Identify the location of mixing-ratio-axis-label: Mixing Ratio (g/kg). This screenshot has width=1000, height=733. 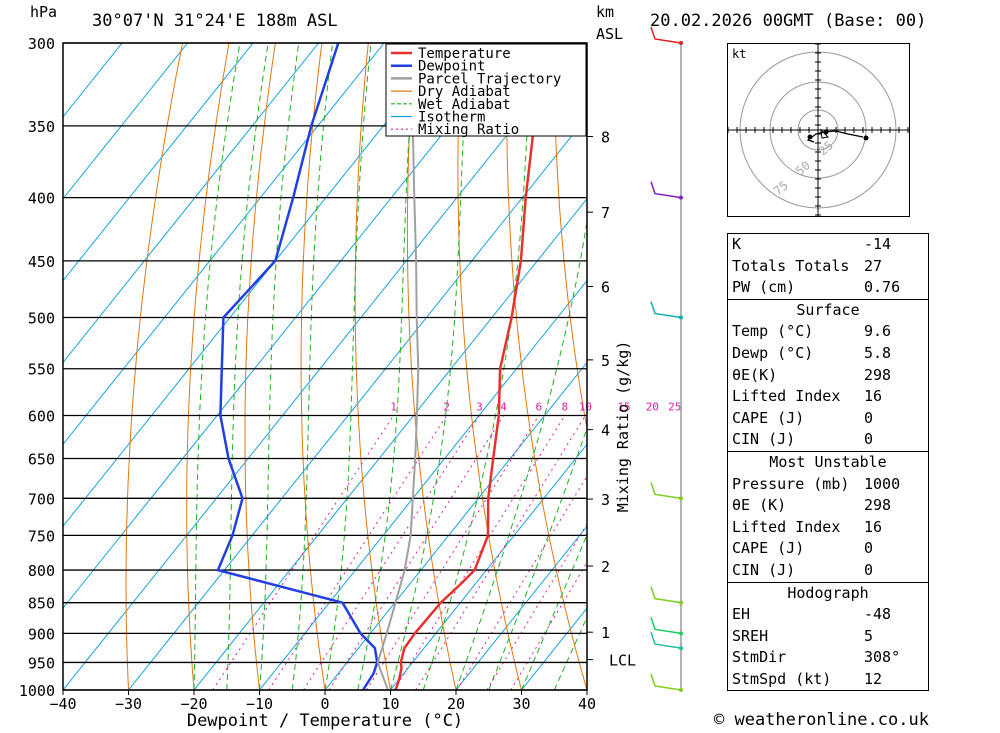
(623, 427).